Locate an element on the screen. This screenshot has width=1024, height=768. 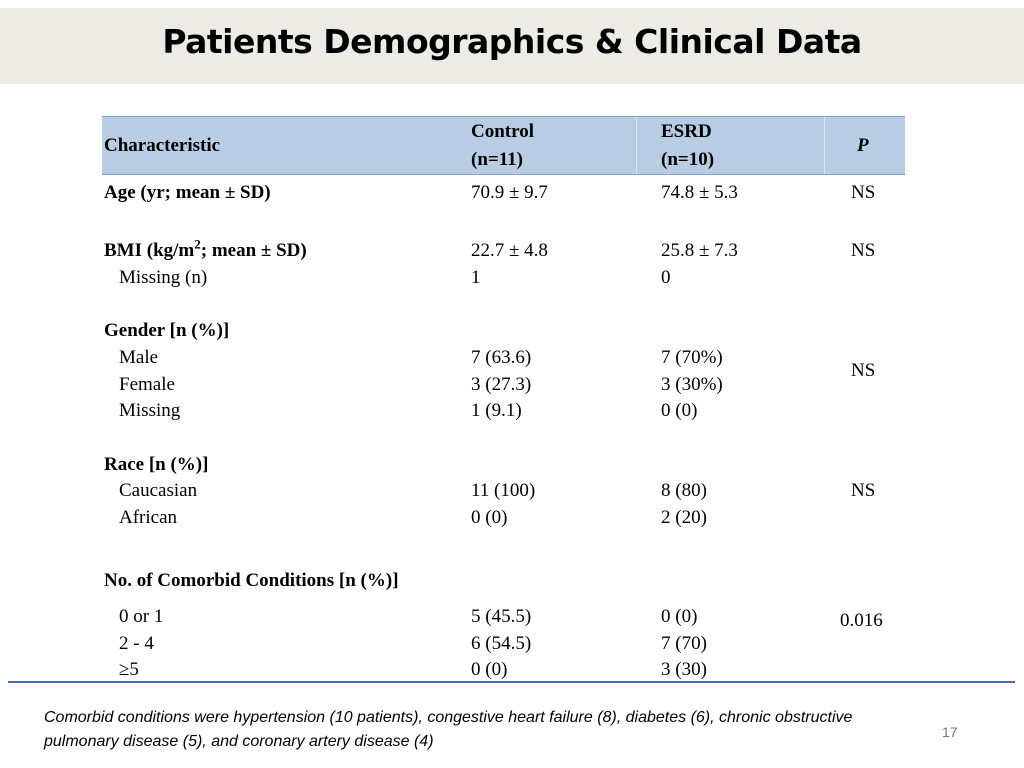
gender-male-control: 7 (63.6) is located at coordinates (501, 357).